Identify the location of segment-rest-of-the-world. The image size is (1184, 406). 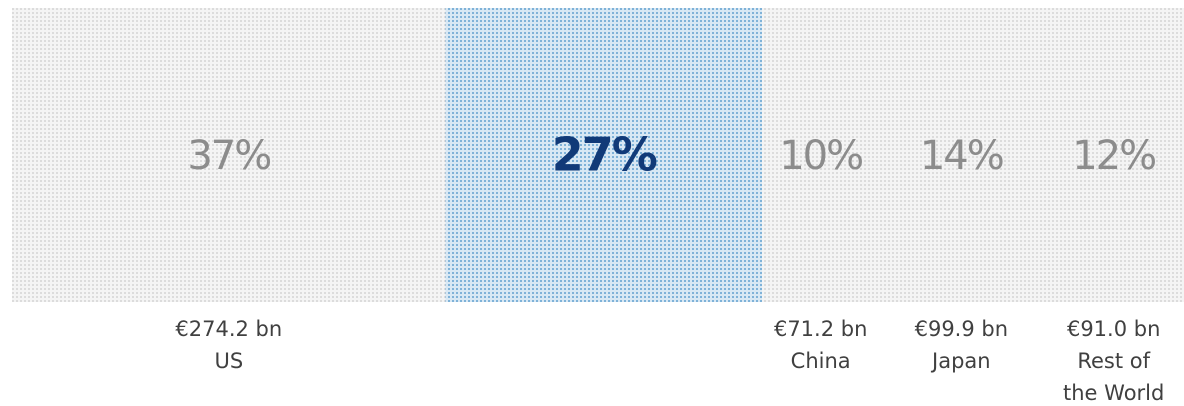
(1113, 155).